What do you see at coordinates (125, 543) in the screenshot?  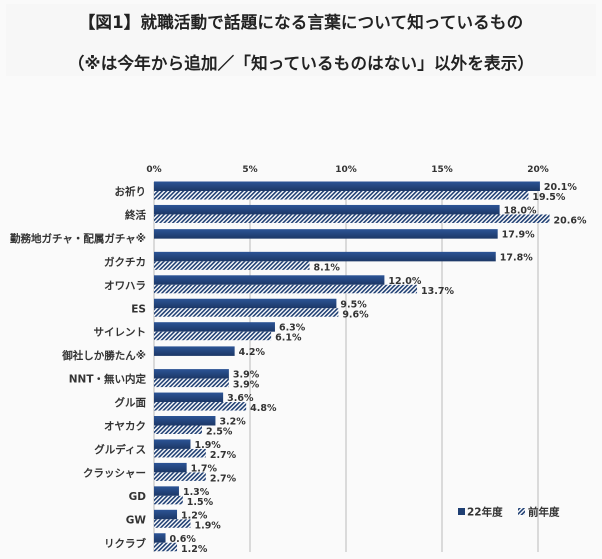 I see `category-label: リクラブ` at bounding box center [125, 543].